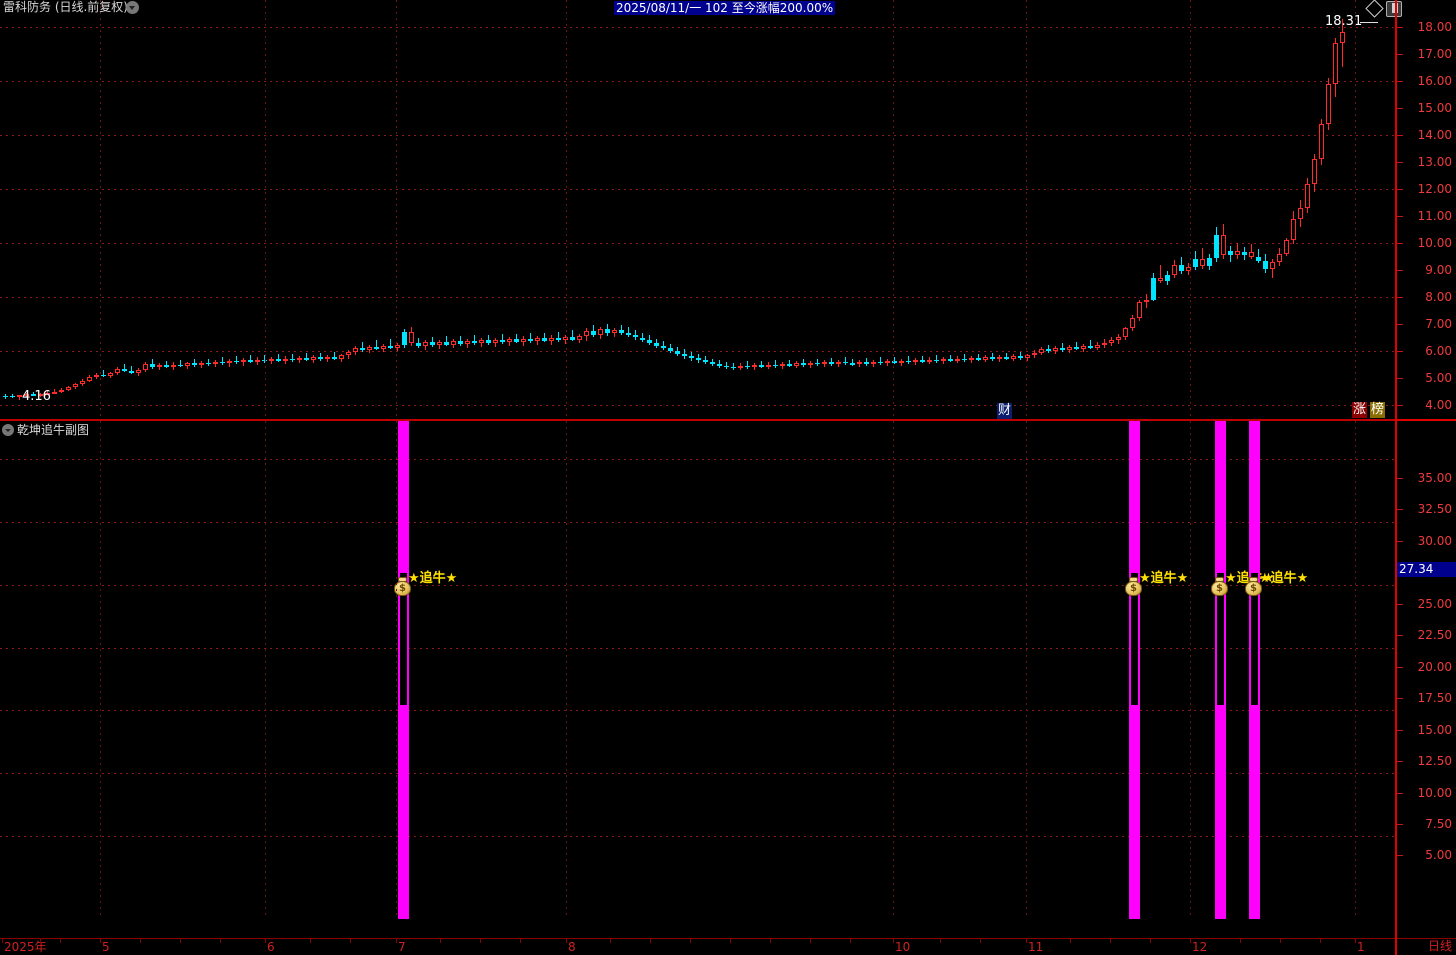 The image size is (1456, 955). What do you see at coordinates (1438, 324) in the screenshot?
I see `price-axis-label: 7.00` at bounding box center [1438, 324].